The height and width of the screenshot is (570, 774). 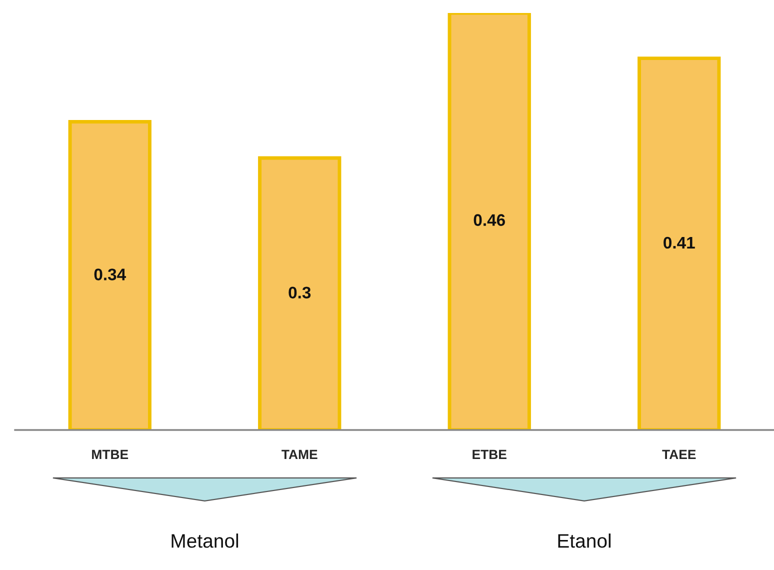 I want to click on text: Etanol, so click(x=584, y=541).